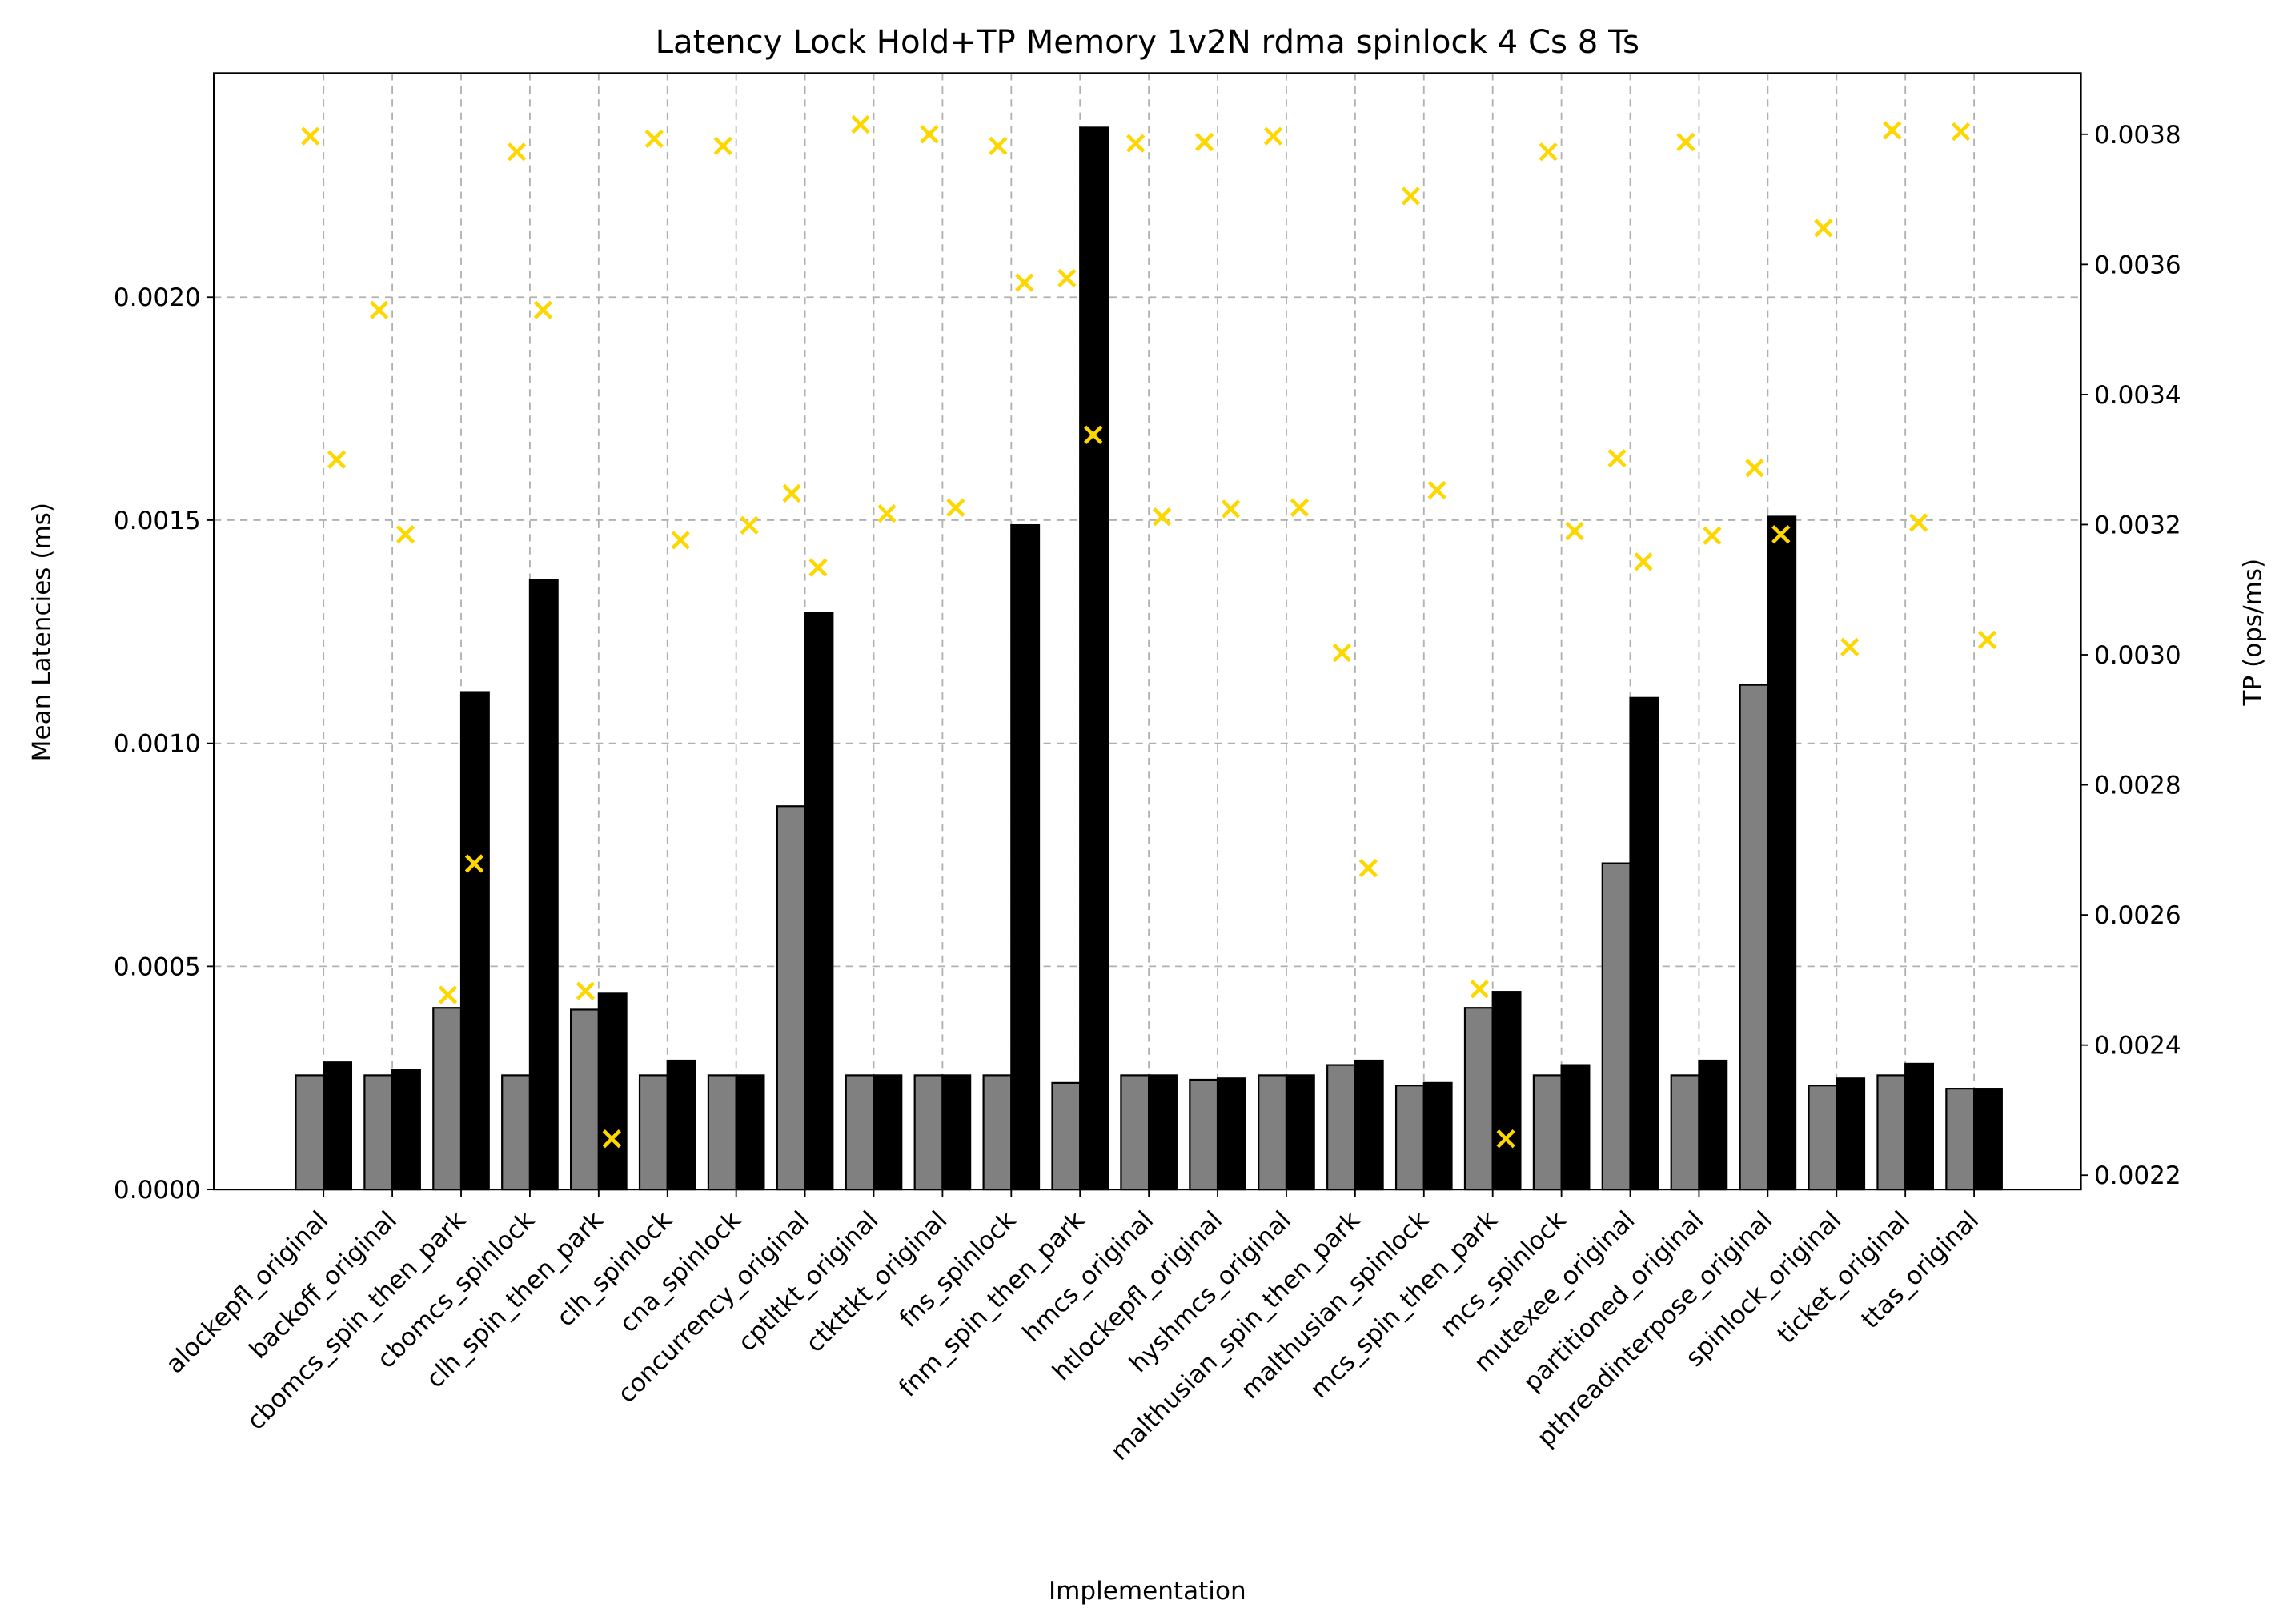  Describe the element at coordinates (157, 966) in the screenshot. I see `y-tick-label: 0.0005` at that location.